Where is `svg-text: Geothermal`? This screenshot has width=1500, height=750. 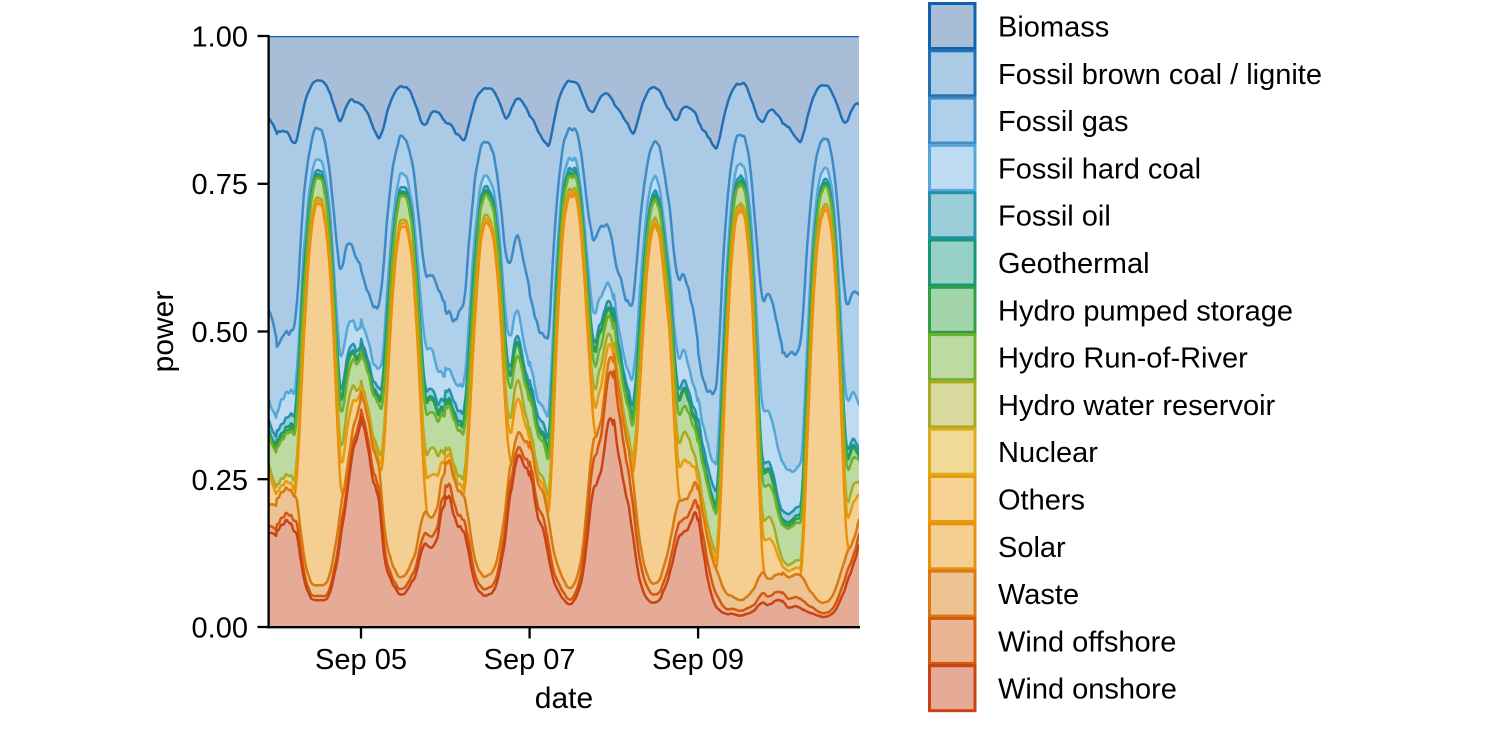 svg-text: Geothermal is located at coordinates (1074, 264).